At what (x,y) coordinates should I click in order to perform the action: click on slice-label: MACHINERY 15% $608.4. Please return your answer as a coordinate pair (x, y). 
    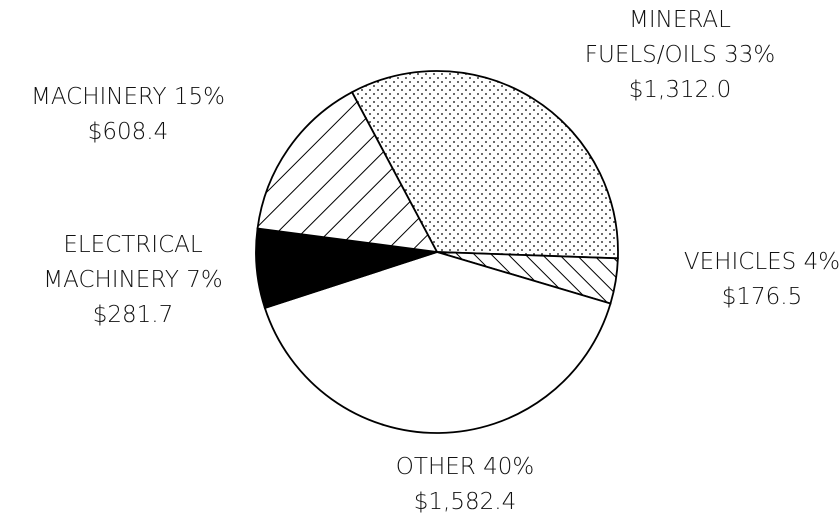
    Looking at the image, I should click on (128, 115).